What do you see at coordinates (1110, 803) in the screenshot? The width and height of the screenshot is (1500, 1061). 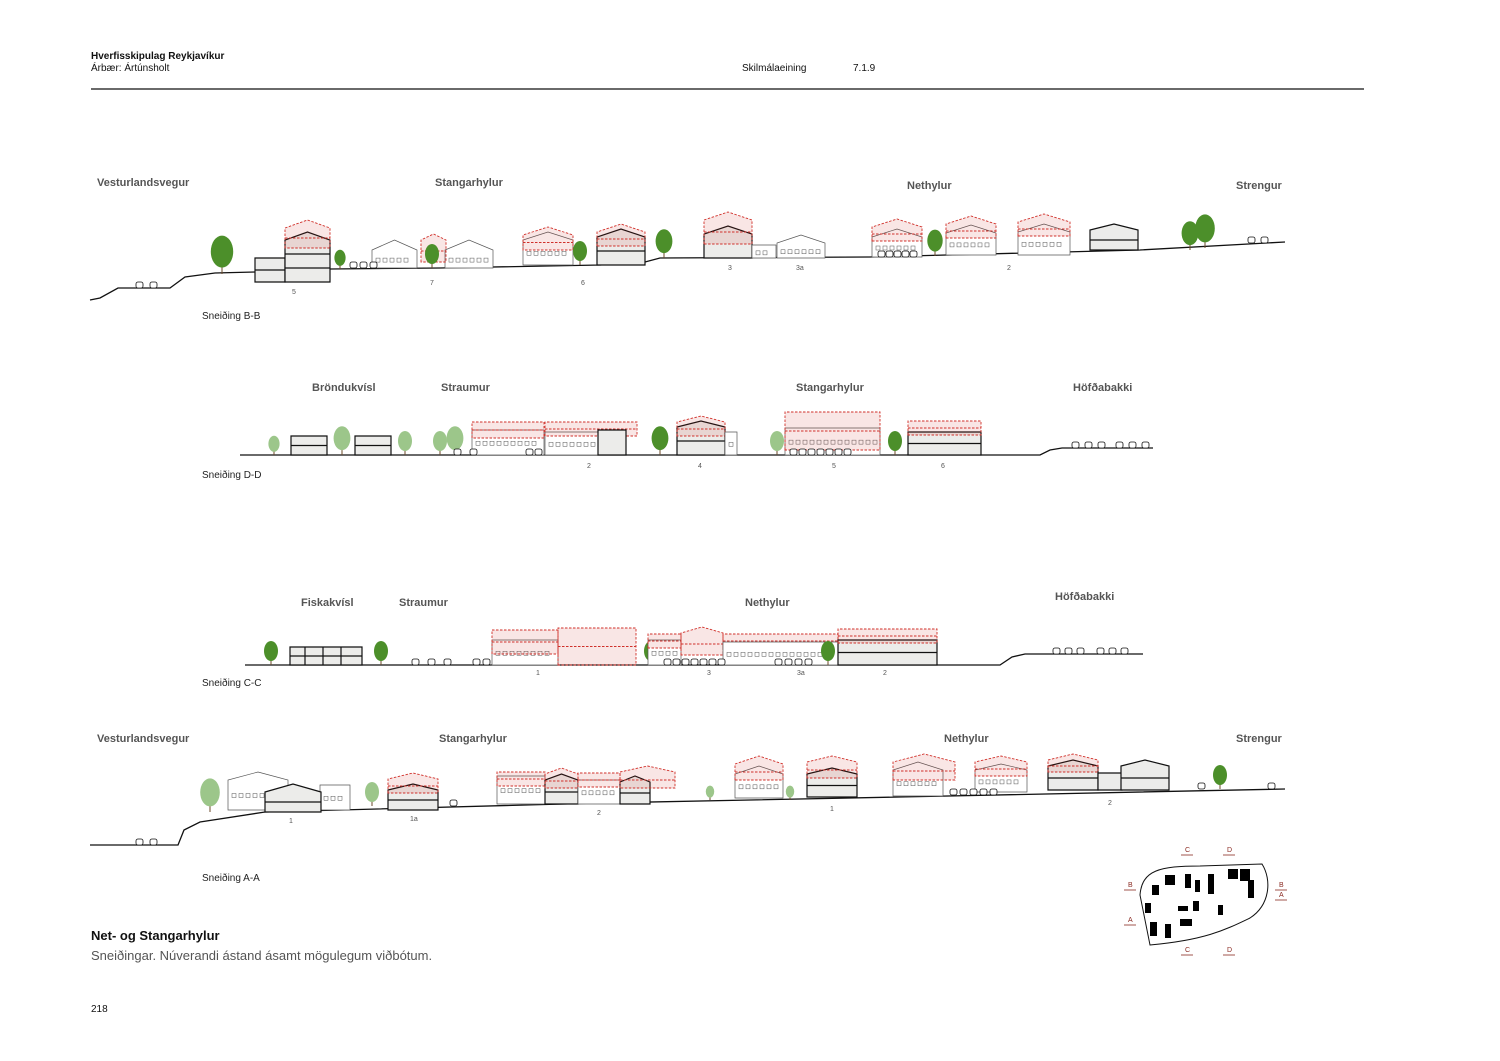 I see `plot-number: 2` at bounding box center [1110, 803].